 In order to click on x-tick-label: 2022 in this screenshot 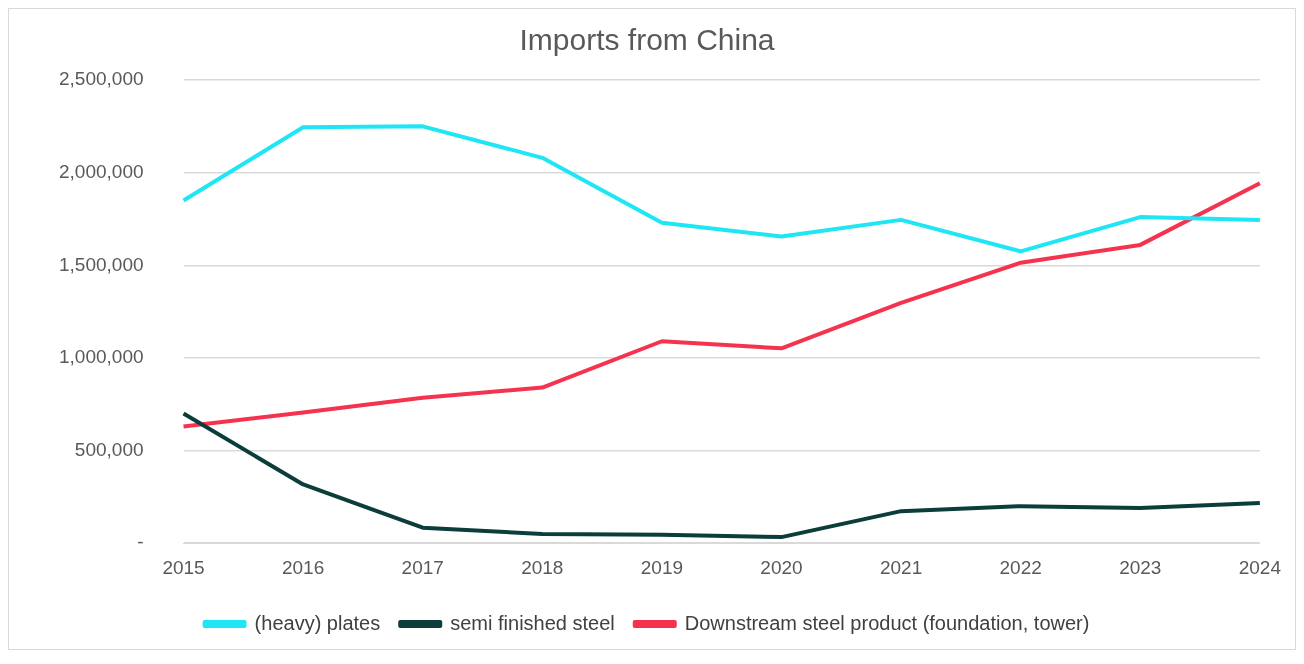, I will do `click(1020, 567)`.